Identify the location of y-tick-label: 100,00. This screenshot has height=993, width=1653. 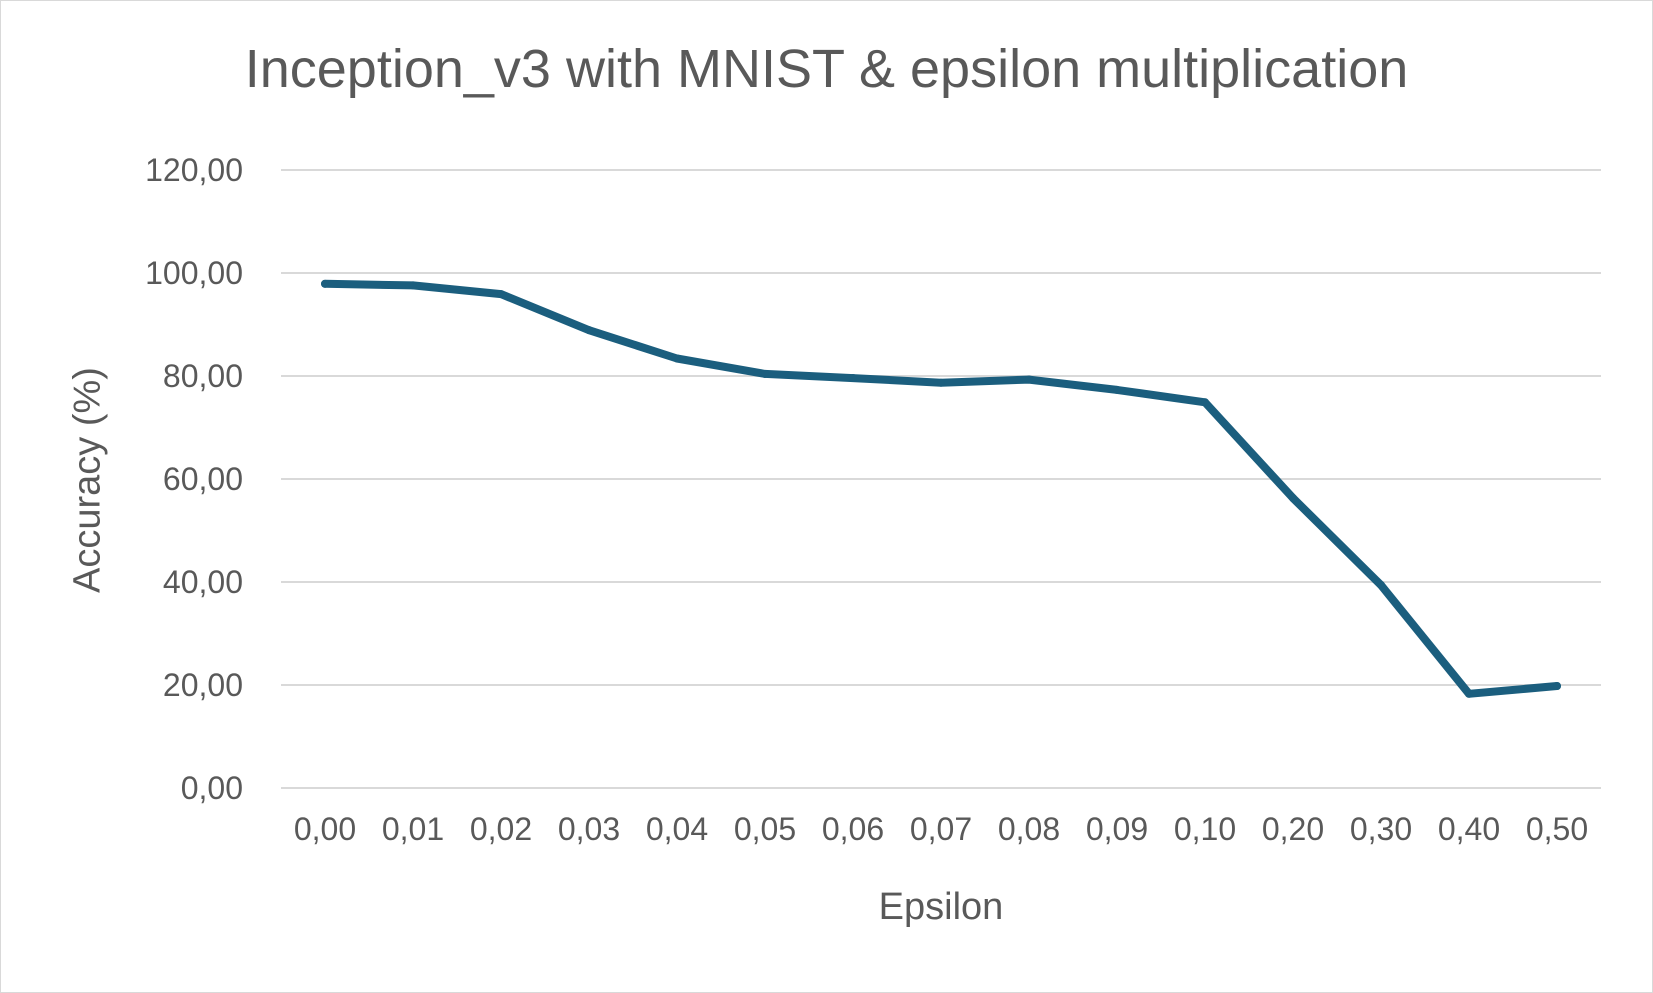
(194, 273).